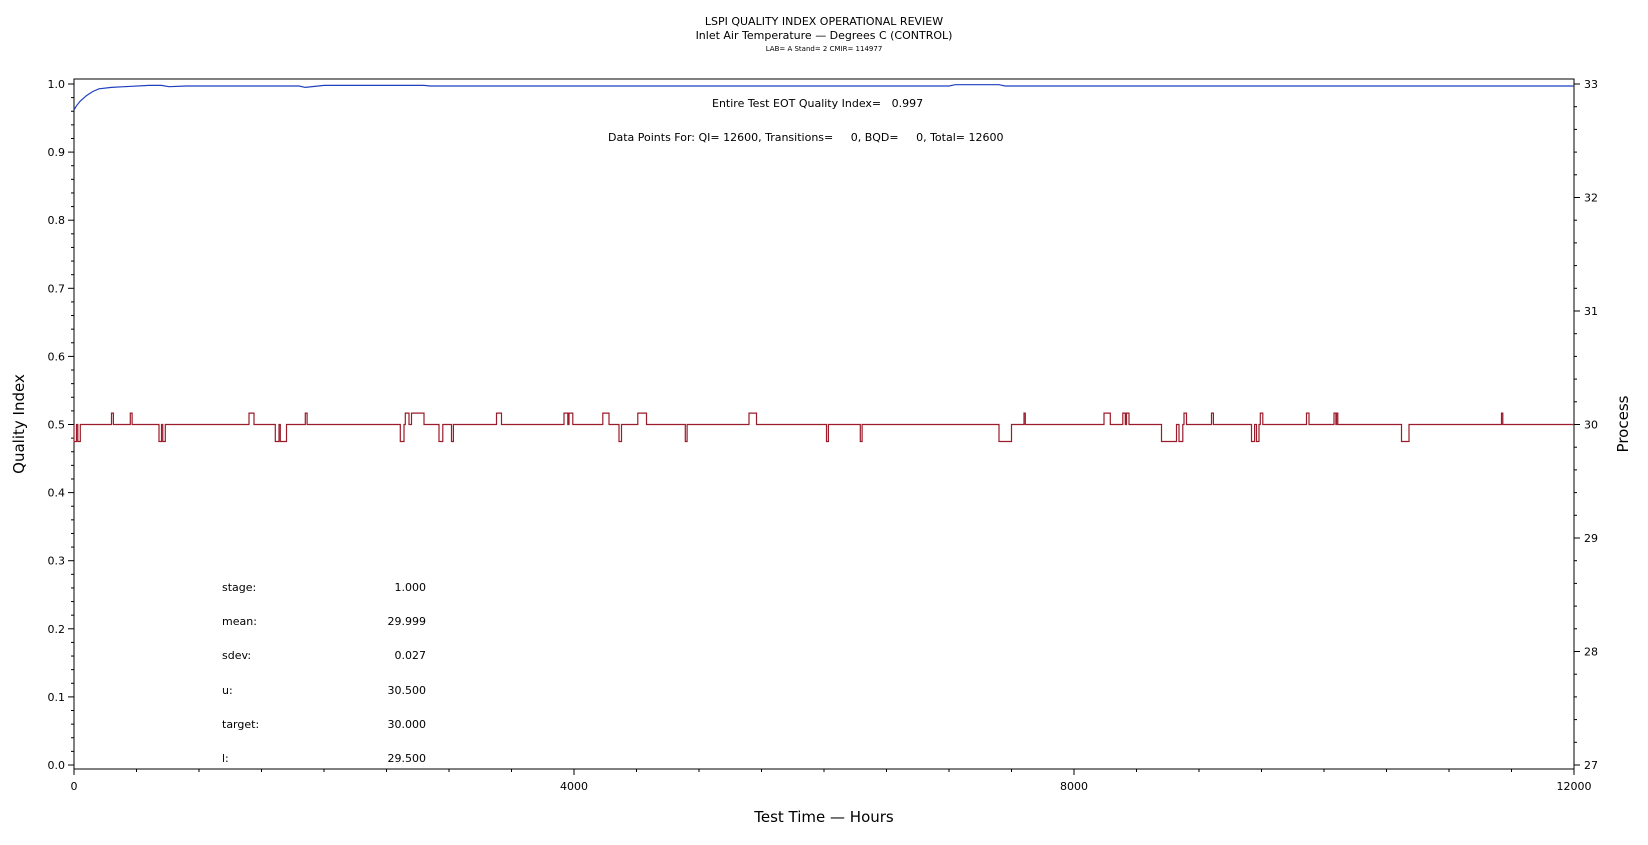 This screenshot has height=845, width=1648. I want to click on y-left-tick-label: 0.7, so click(57, 288).